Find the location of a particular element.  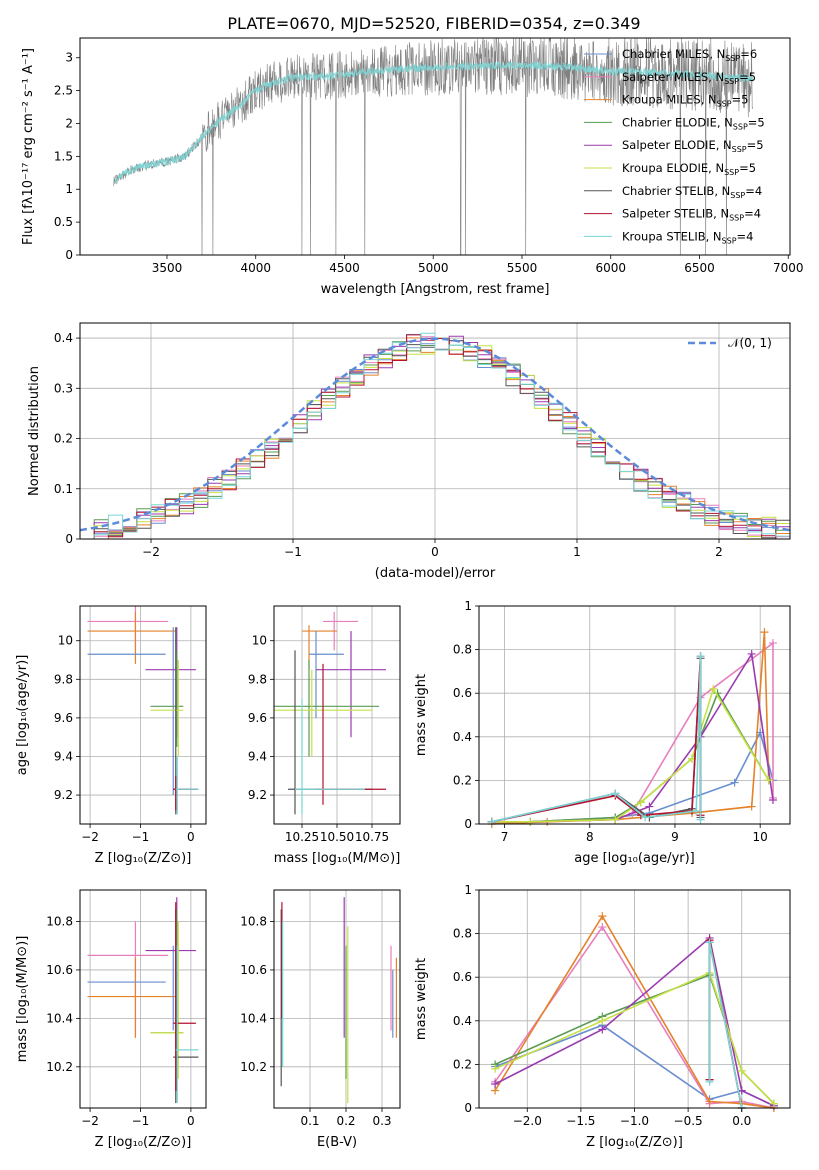

y-tick-label: 2 is located at coordinates (69, 123).